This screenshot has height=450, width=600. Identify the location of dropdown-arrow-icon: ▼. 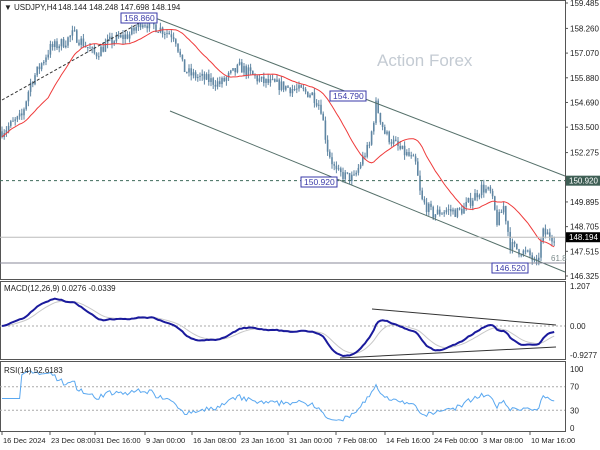
(8, 7).